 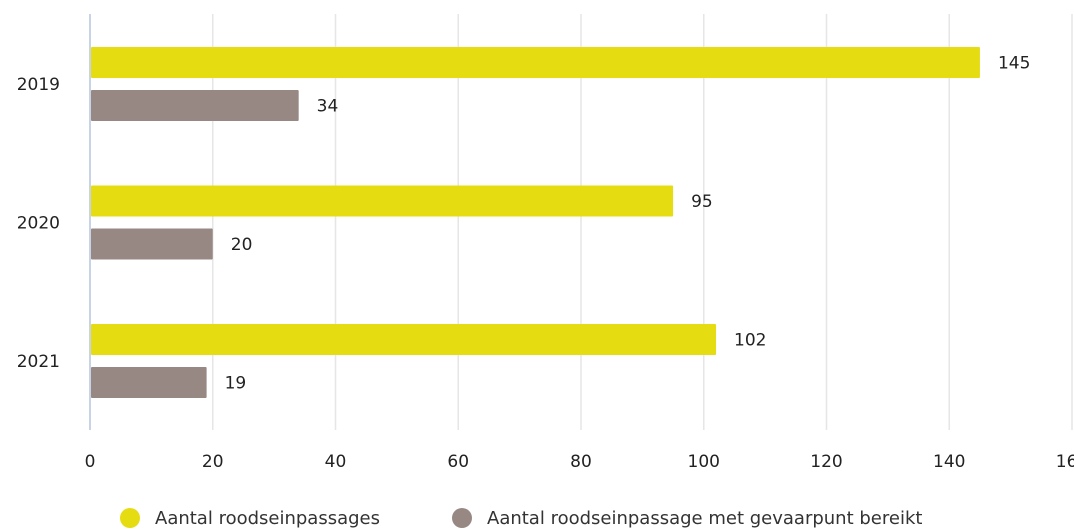 What do you see at coordinates (1014, 64) in the screenshot?
I see `data-label: 145` at bounding box center [1014, 64].